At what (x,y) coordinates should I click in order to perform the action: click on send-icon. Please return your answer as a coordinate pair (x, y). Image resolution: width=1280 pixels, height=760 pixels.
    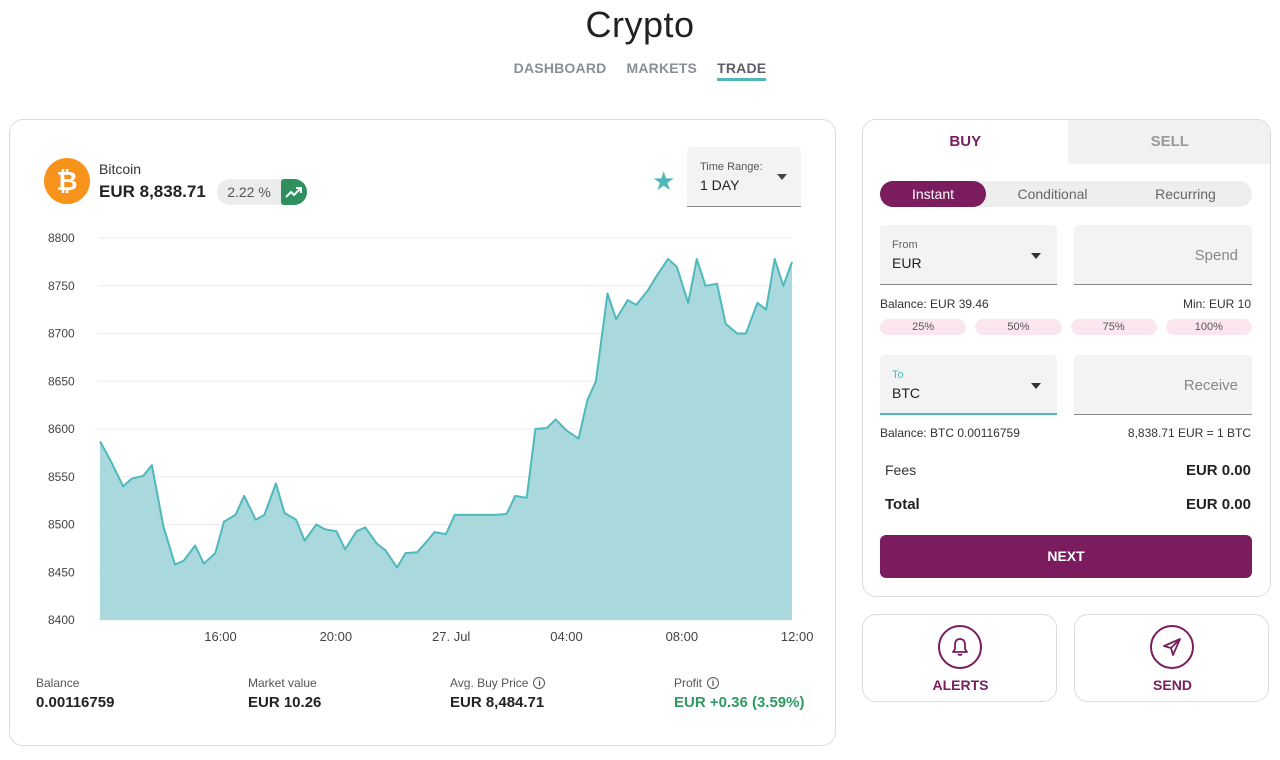
    Looking at the image, I should click on (1172, 647).